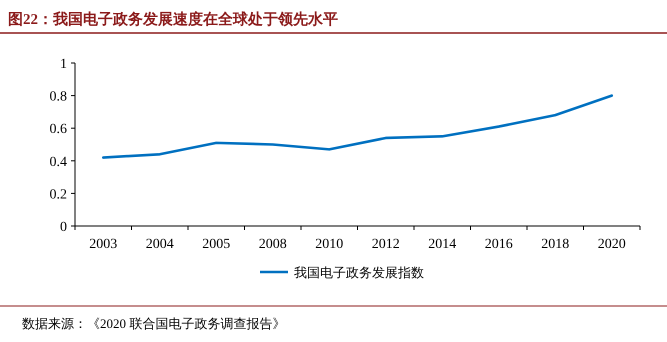 This screenshot has width=667, height=342. What do you see at coordinates (63, 227) in the screenshot?
I see `y-tick-label: 0` at bounding box center [63, 227].